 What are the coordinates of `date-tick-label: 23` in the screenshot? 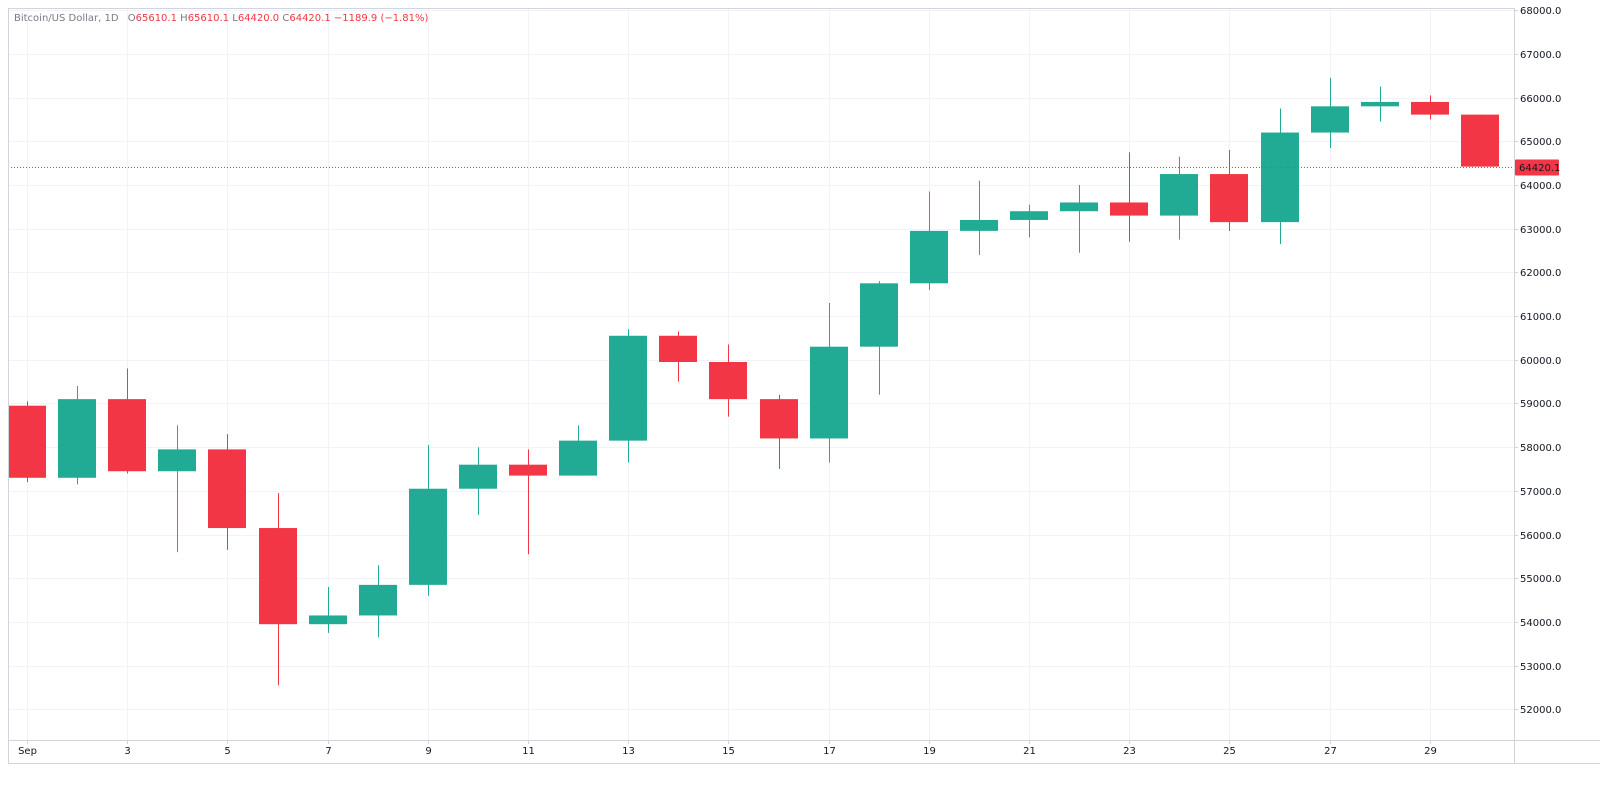 It's located at (1129, 751).